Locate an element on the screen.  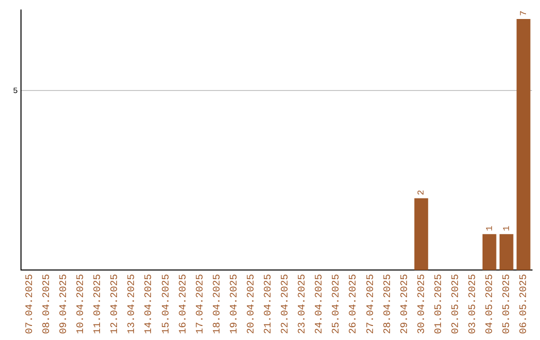
data-label: 2 is located at coordinates (421, 193).